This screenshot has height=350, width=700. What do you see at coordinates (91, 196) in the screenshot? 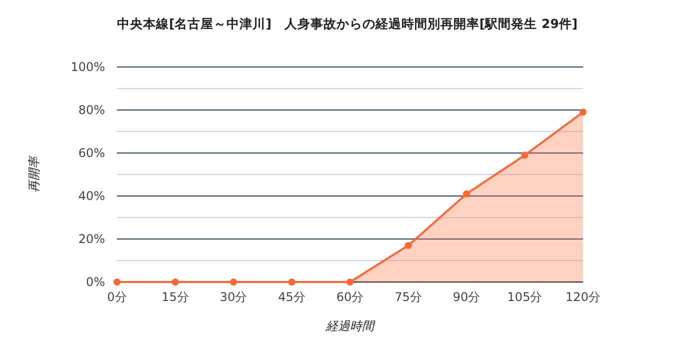
I see `y-tick-label: 40%` at bounding box center [91, 196].